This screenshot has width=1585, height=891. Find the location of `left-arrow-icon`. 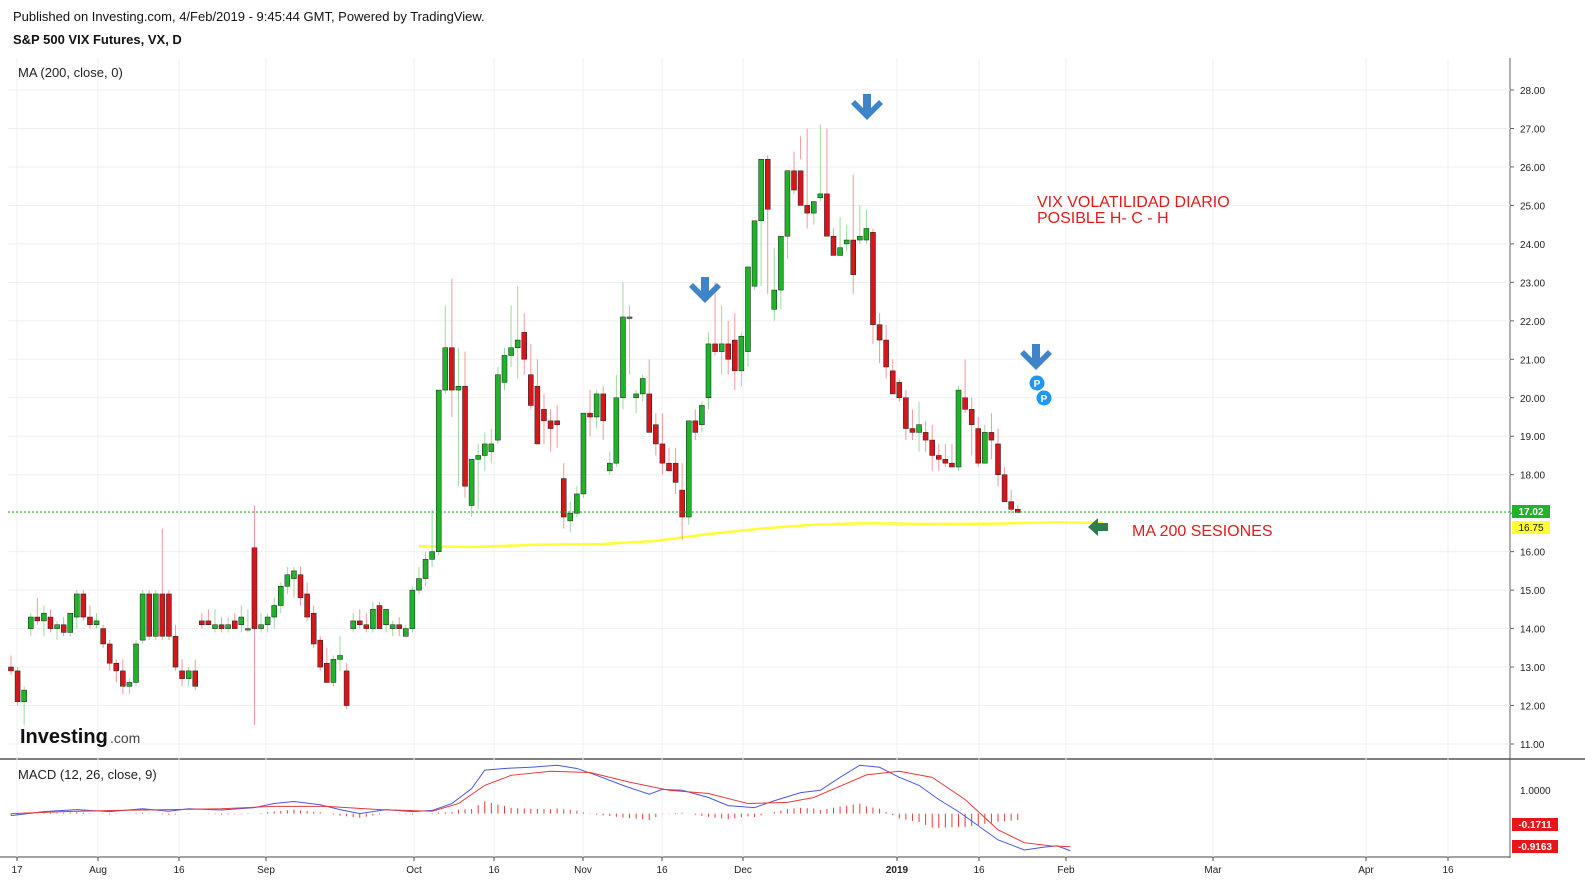

left-arrow-icon is located at coordinates (1098, 527).